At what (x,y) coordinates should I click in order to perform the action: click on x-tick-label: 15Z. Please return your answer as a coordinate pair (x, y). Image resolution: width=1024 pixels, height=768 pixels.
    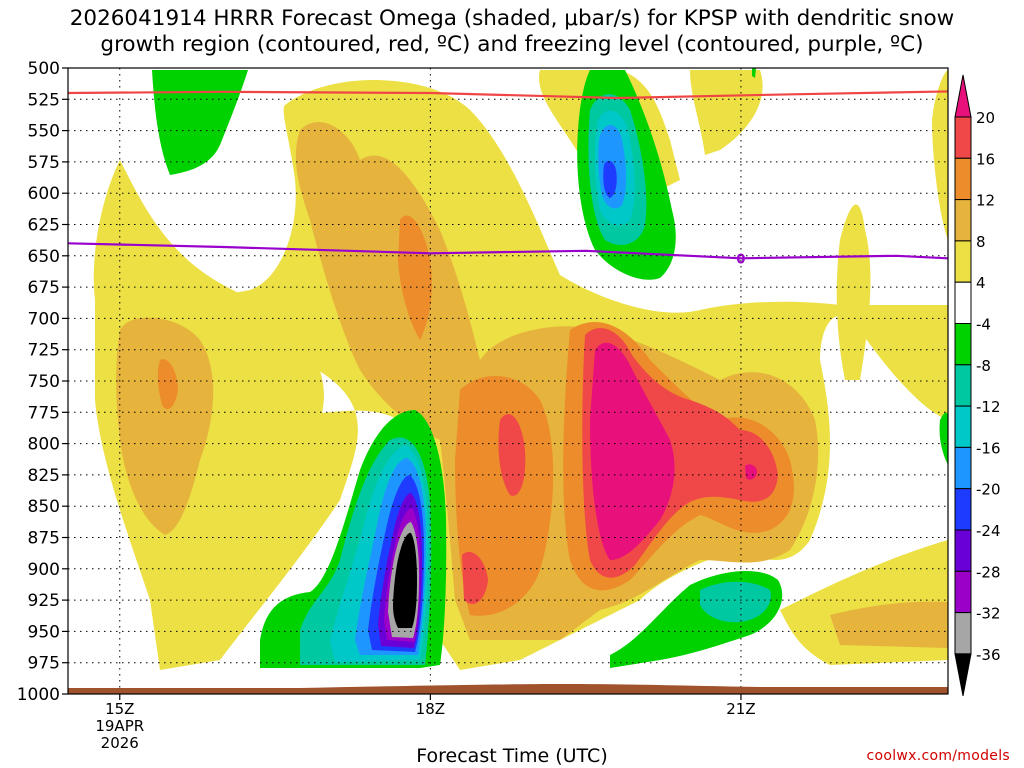
    Looking at the image, I should click on (119, 709).